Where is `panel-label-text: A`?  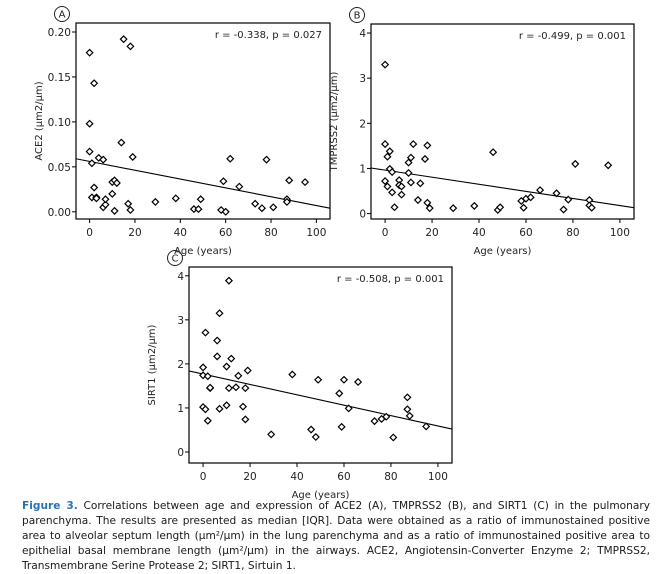 panel-label-text: A is located at coordinates (62, 15).